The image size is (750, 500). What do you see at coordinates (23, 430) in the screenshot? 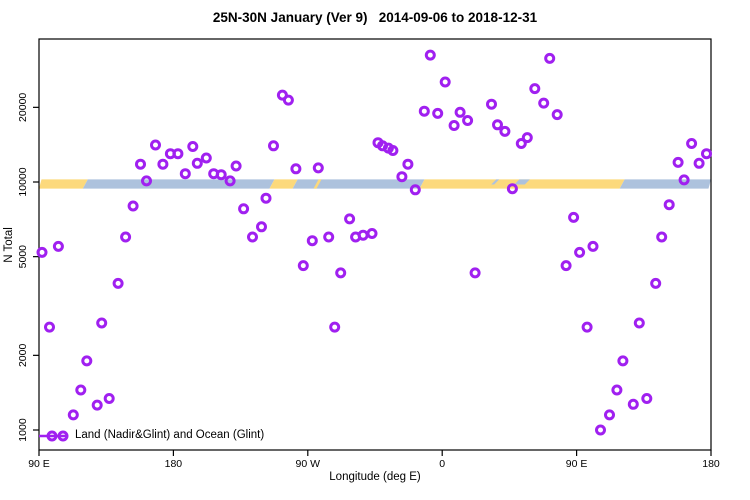
I see `y-tick-label: 1000` at bounding box center [23, 430].